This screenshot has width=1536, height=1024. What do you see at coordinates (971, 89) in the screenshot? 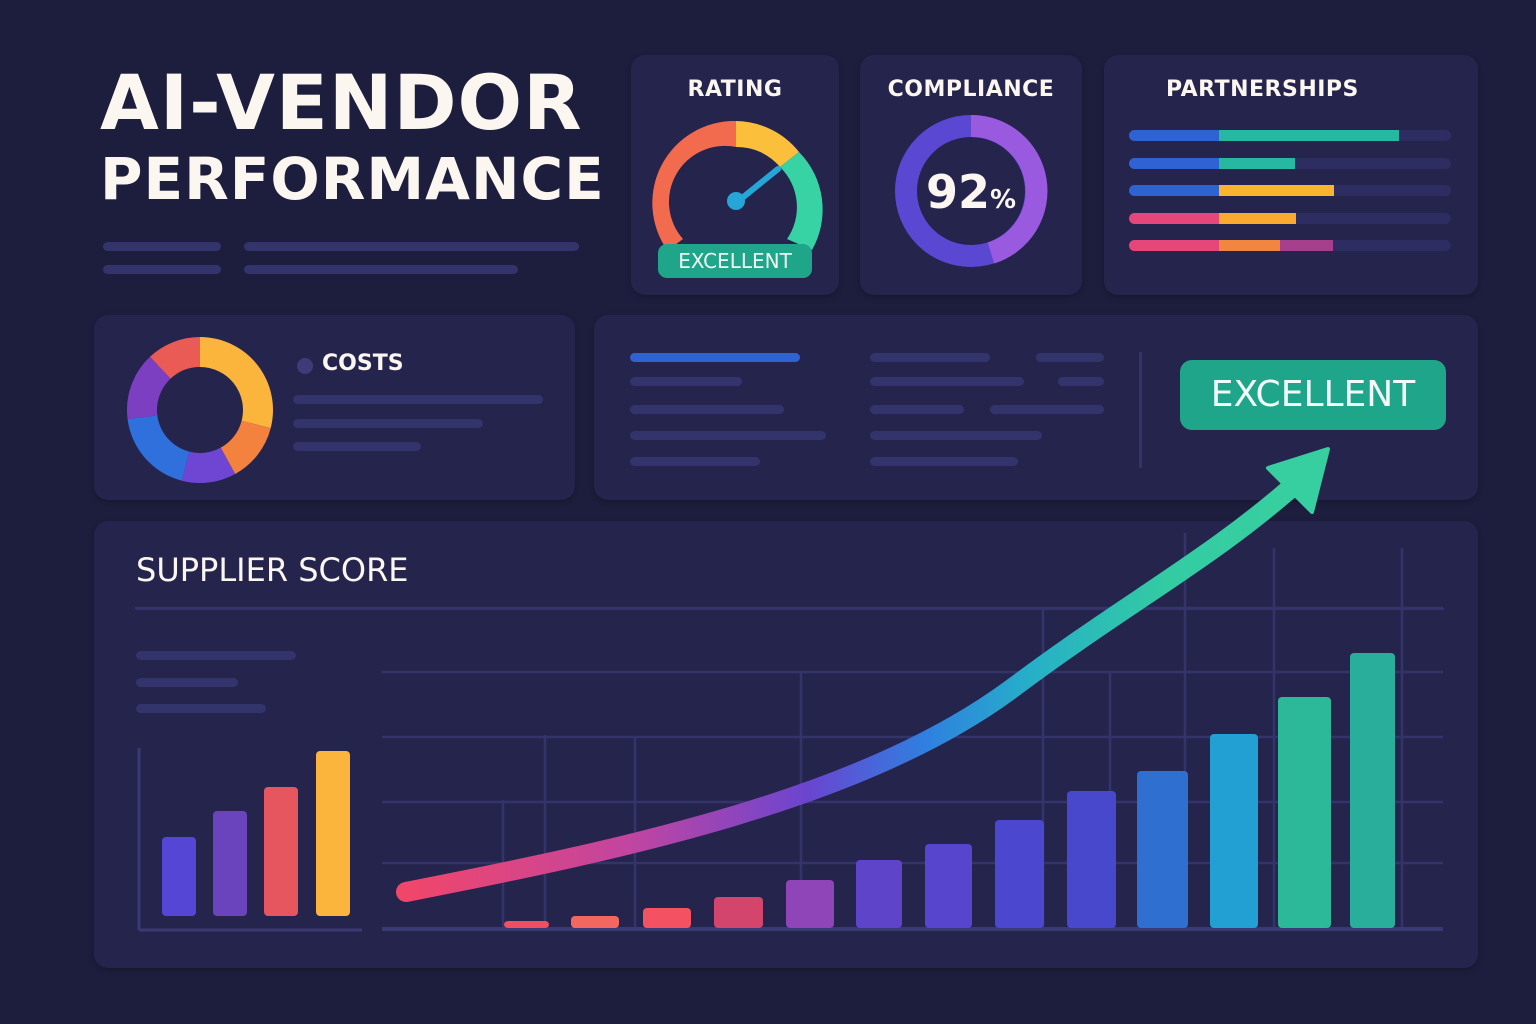
I see `compliance-title: COMPLIANCE` at bounding box center [971, 89].